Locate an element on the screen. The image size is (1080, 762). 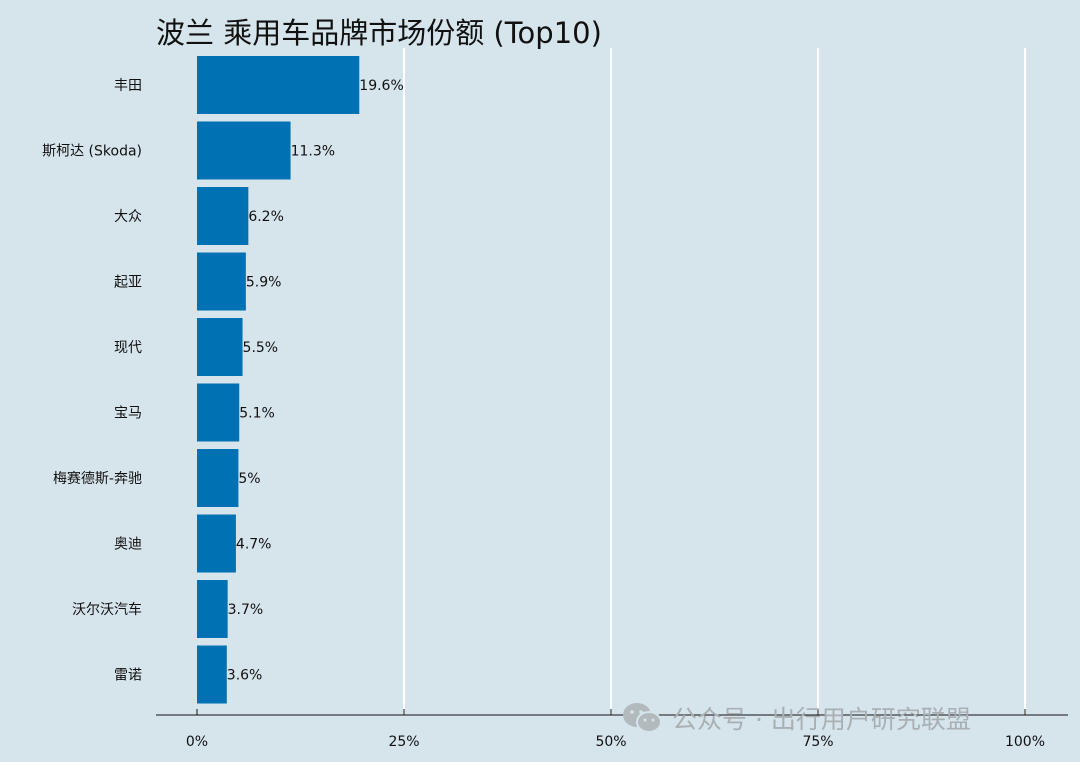
watermark: 公众号 · 出行用户研究联盟 is located at coordinates (796, 718).